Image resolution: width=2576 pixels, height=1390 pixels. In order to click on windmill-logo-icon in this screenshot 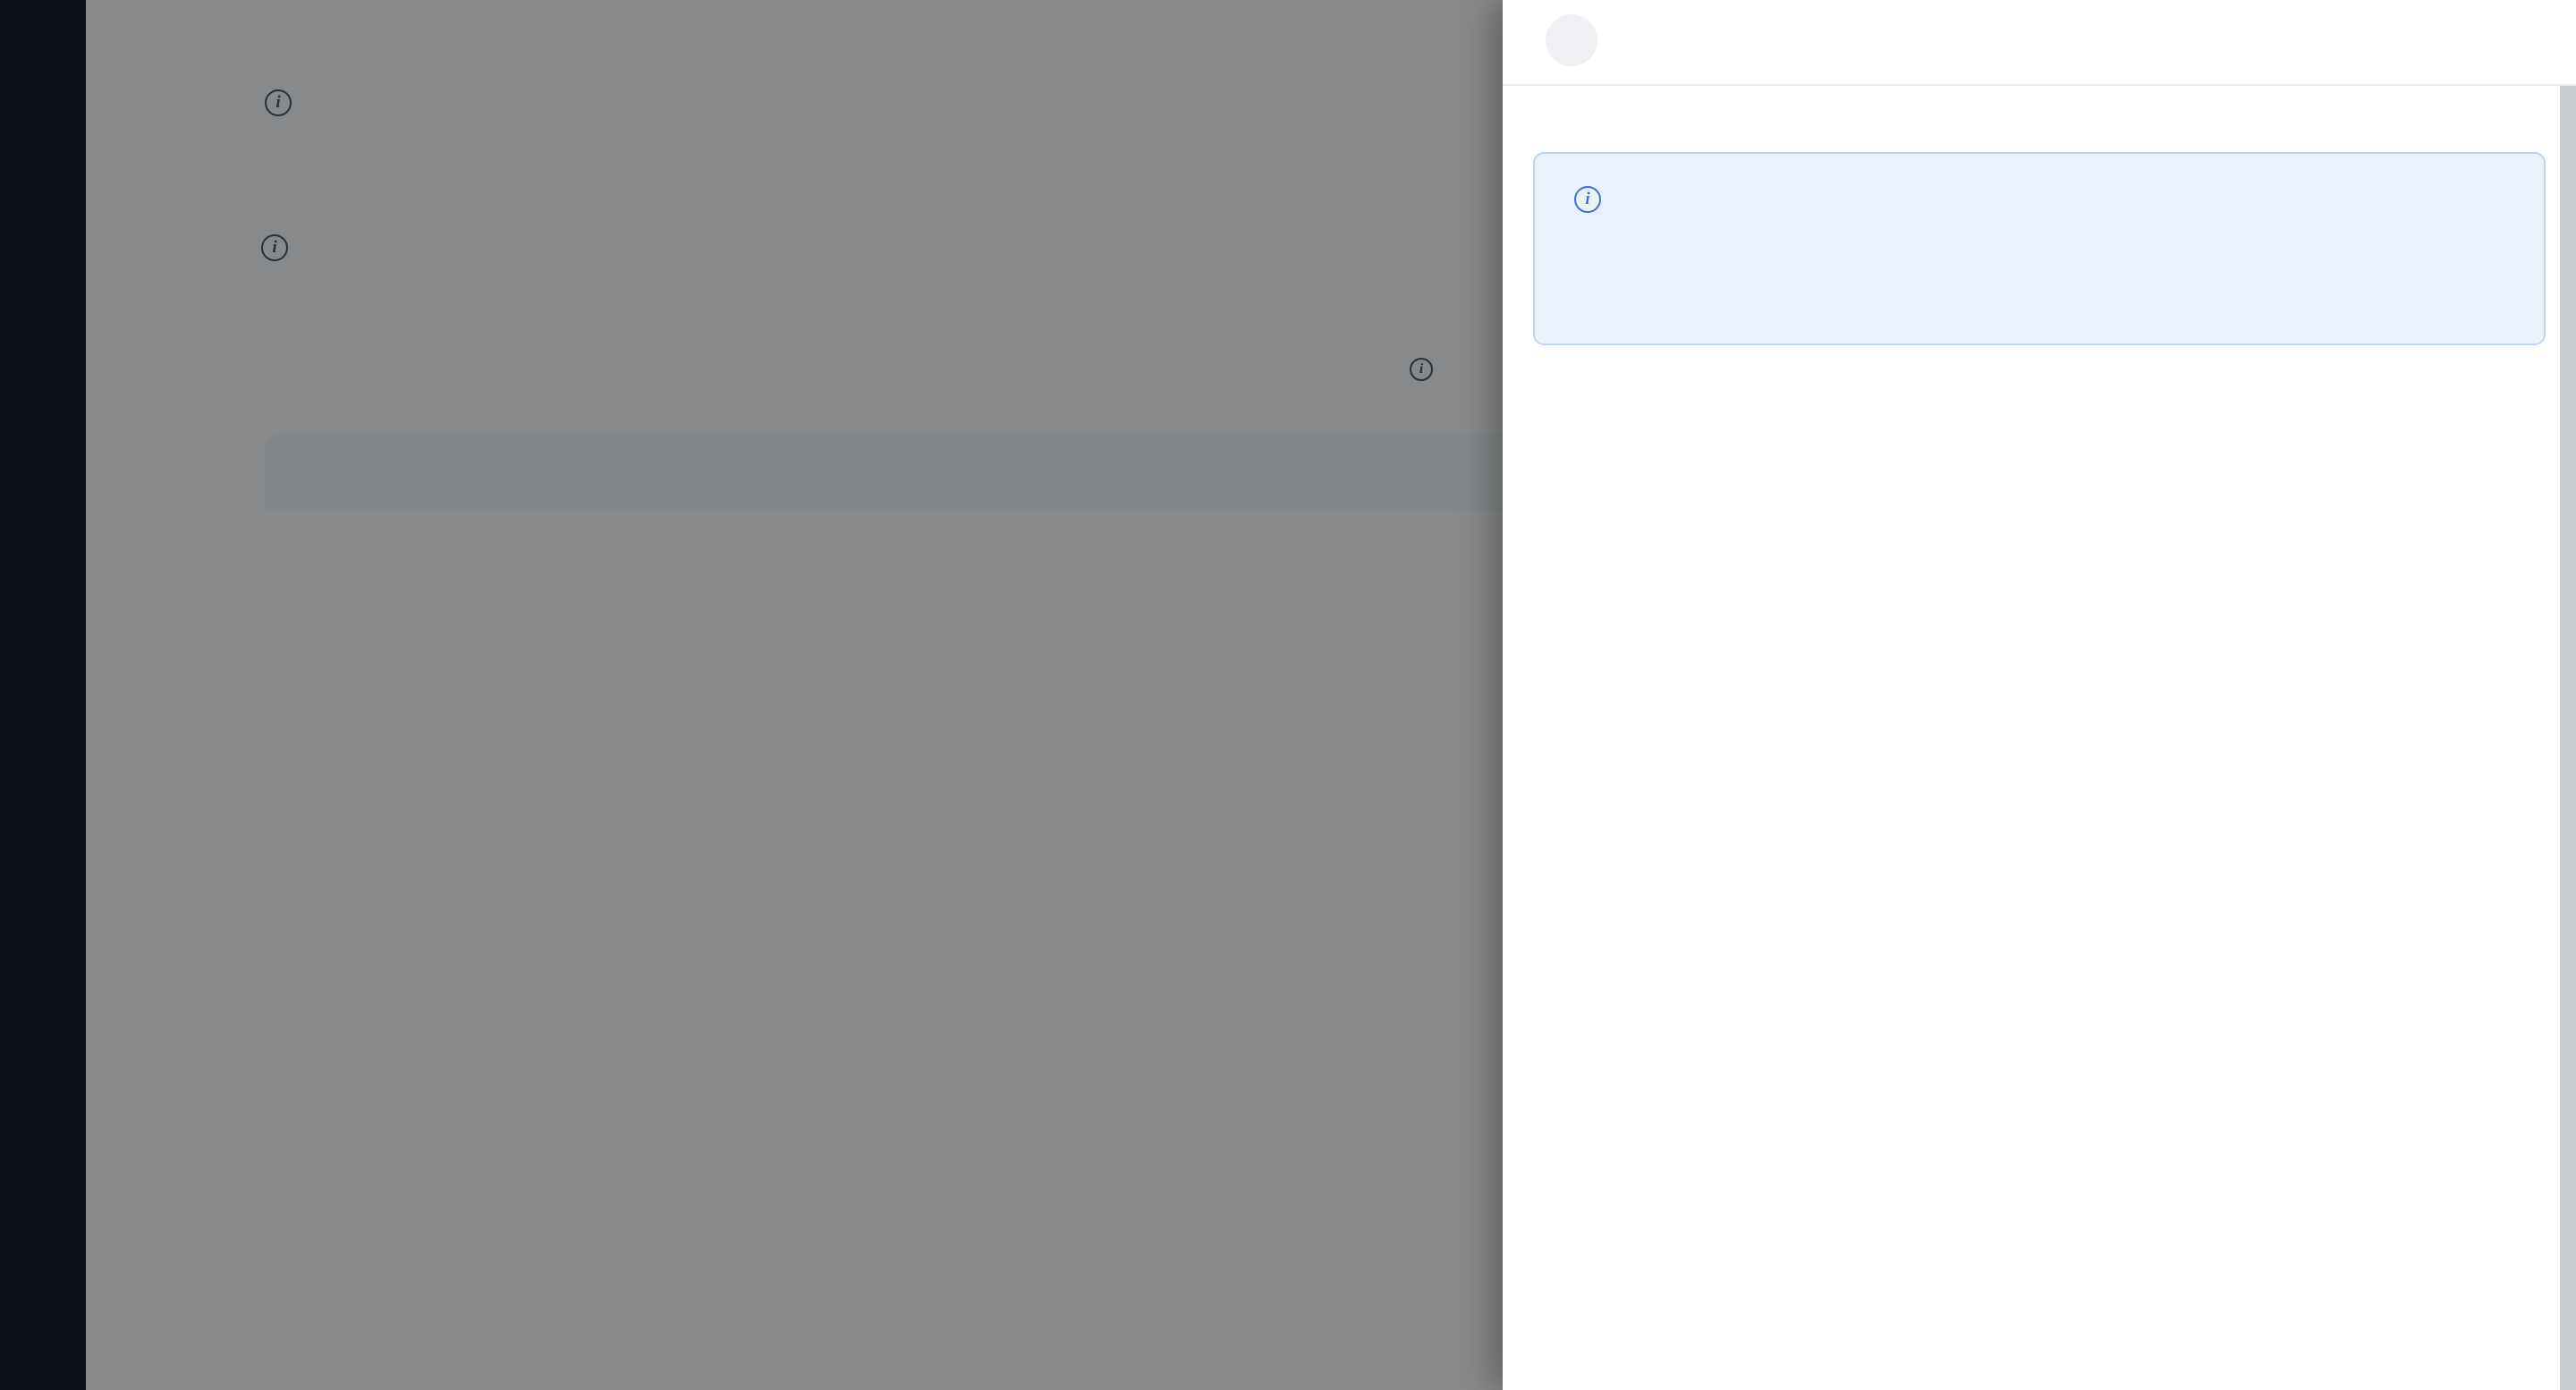, I will do `click(43, 39)`.